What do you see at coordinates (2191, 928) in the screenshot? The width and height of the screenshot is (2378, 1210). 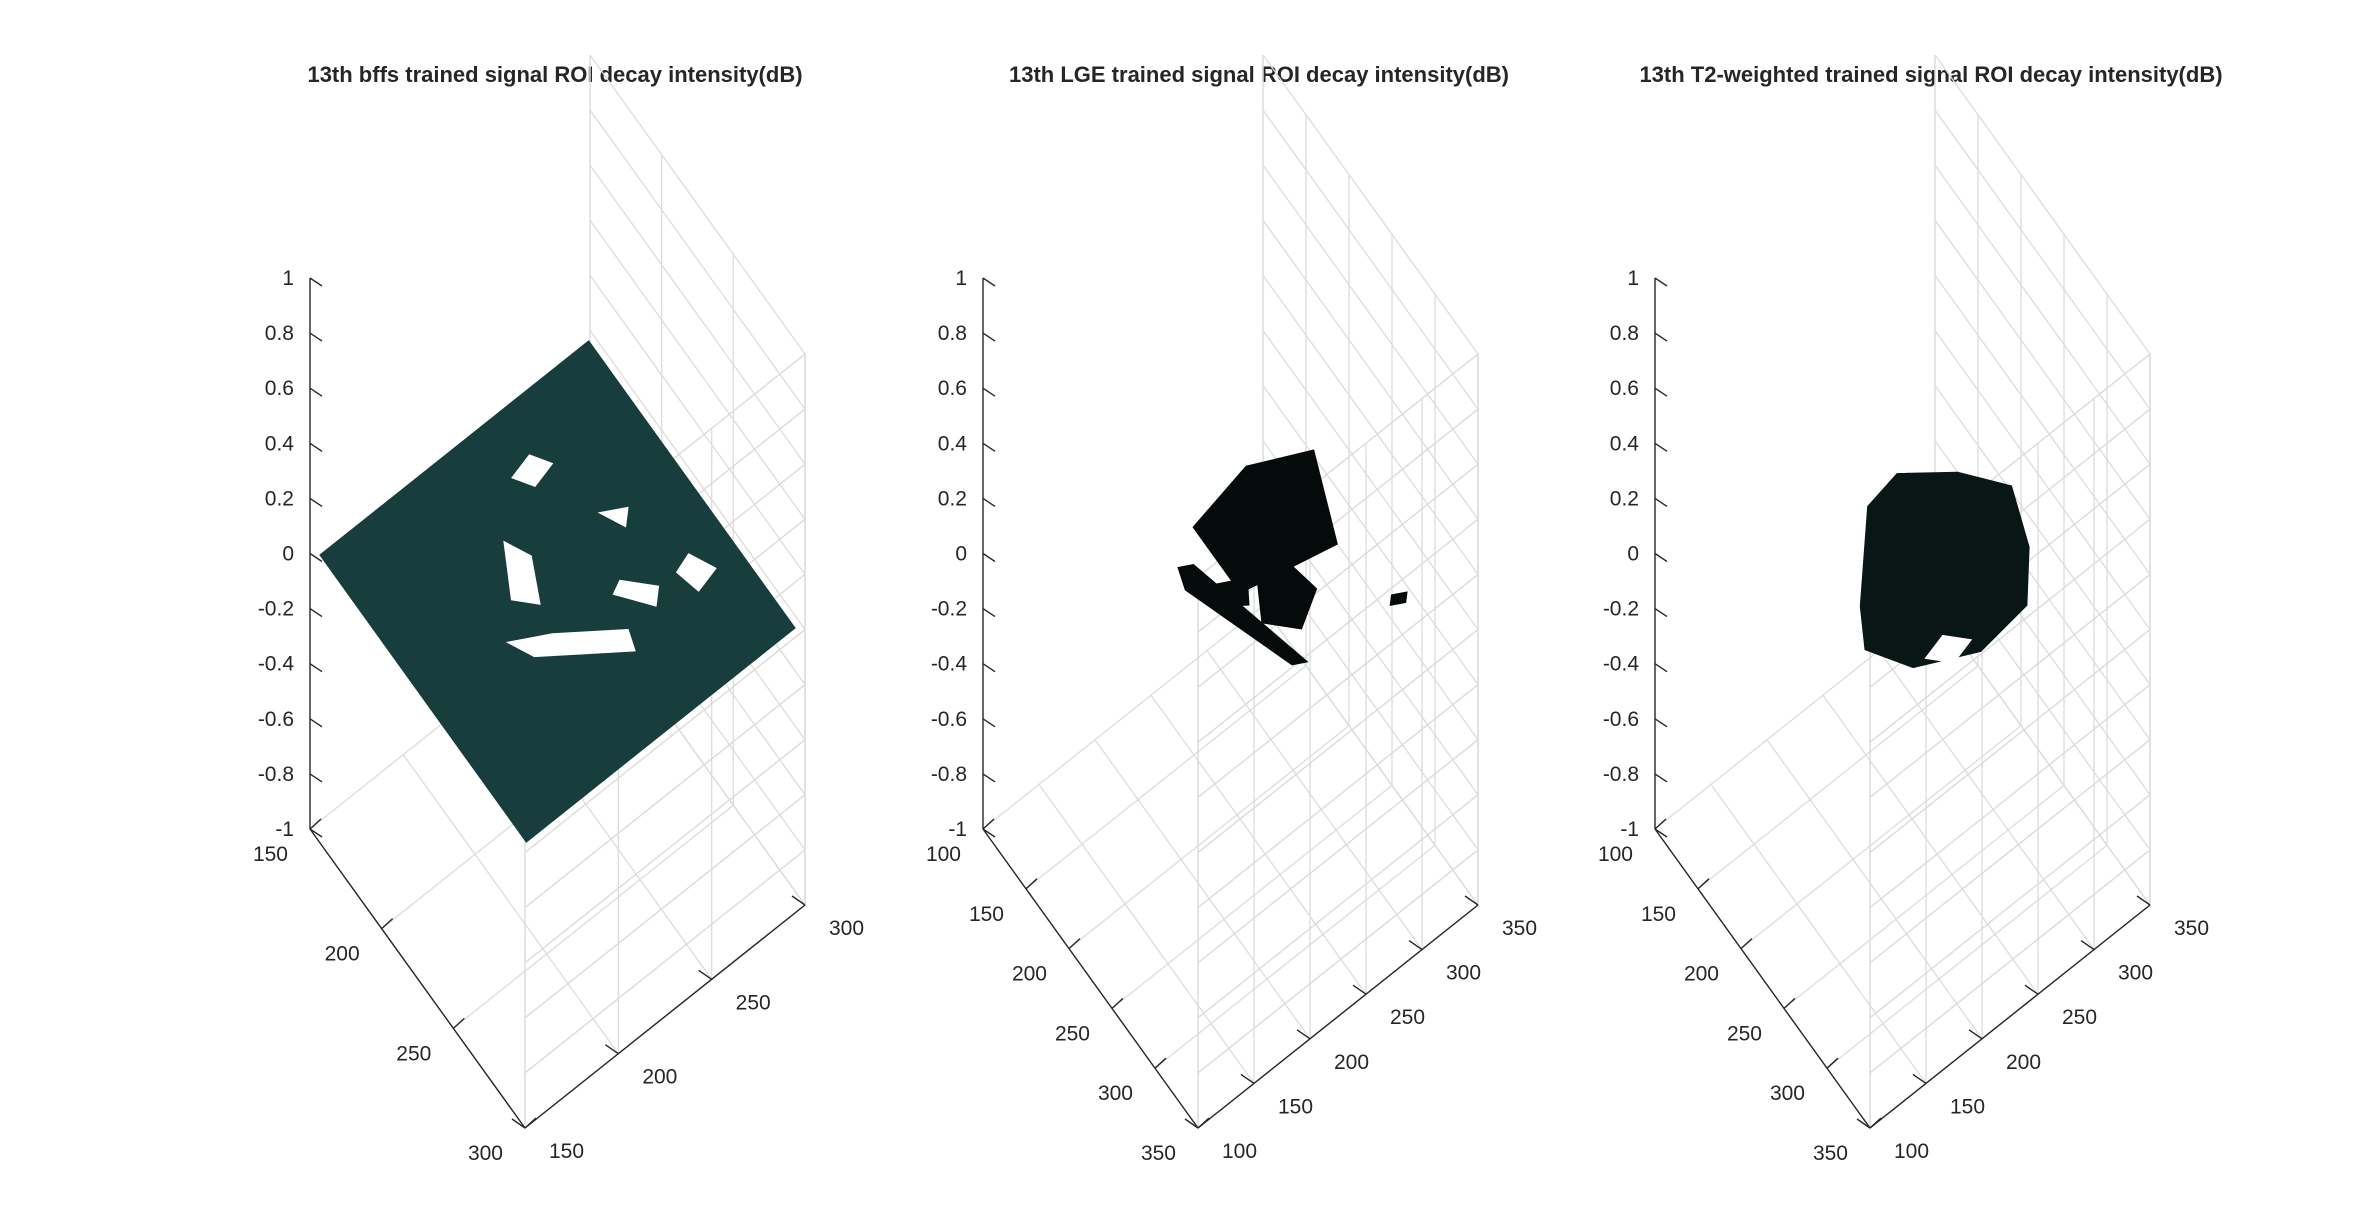 I see `y-tick-label: 350` at bounding box center [2191, 928].